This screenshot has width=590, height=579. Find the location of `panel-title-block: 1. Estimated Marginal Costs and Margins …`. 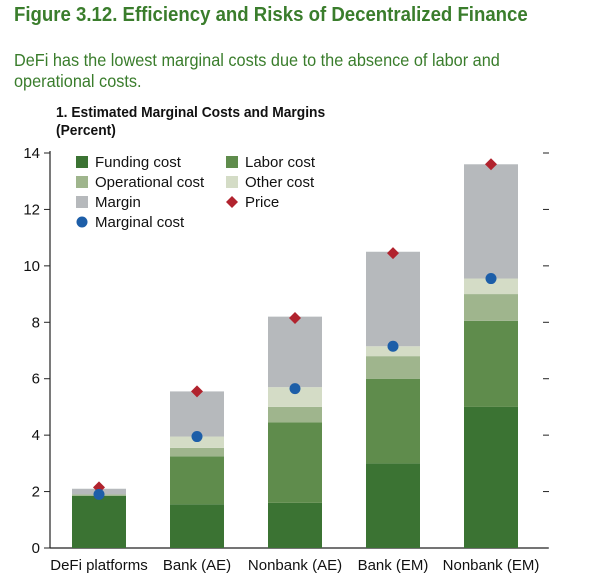

panel-title-block: 1. Estimated Marginal Costs and Margins … is located at coordinates (190, 122).